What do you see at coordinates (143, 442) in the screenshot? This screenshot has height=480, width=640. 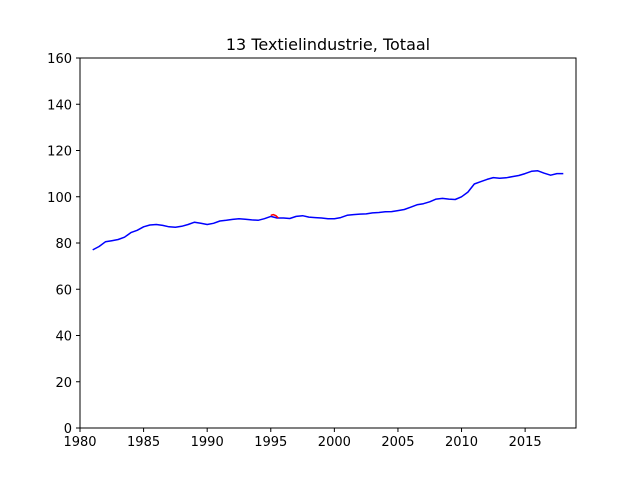 I see `x-tick-label: 1985` at bounding box center [143, 442].